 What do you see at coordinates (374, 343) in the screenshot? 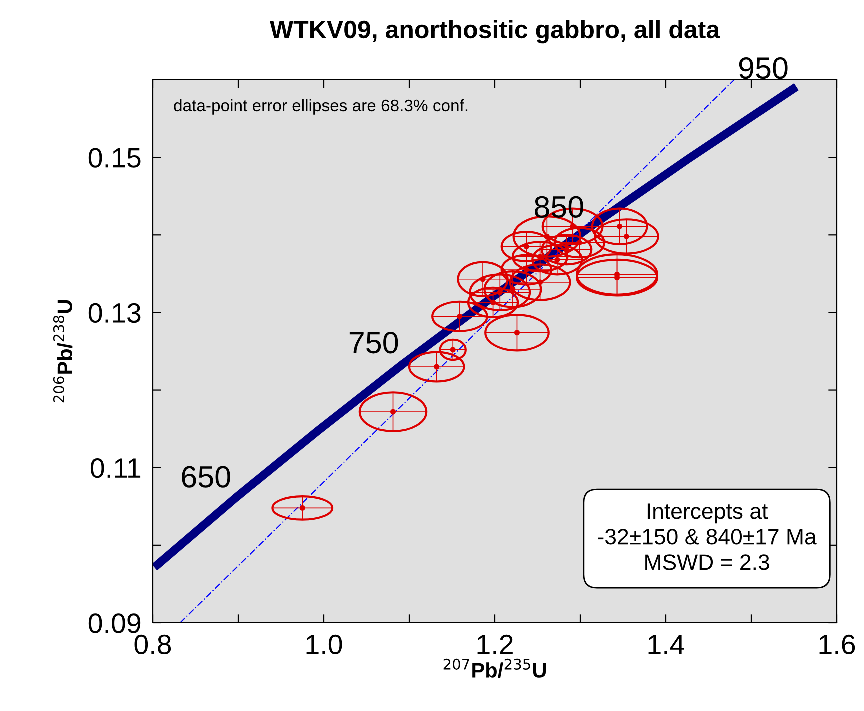
I see `annotation: 750` at bounding box center [374, 343].